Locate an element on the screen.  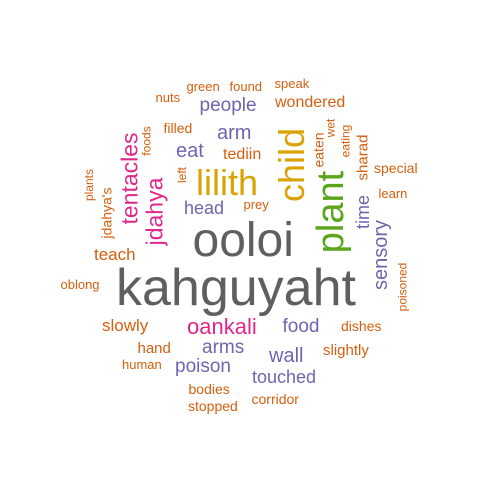
word-dishes: dishes is located at coordinates (361, 326).